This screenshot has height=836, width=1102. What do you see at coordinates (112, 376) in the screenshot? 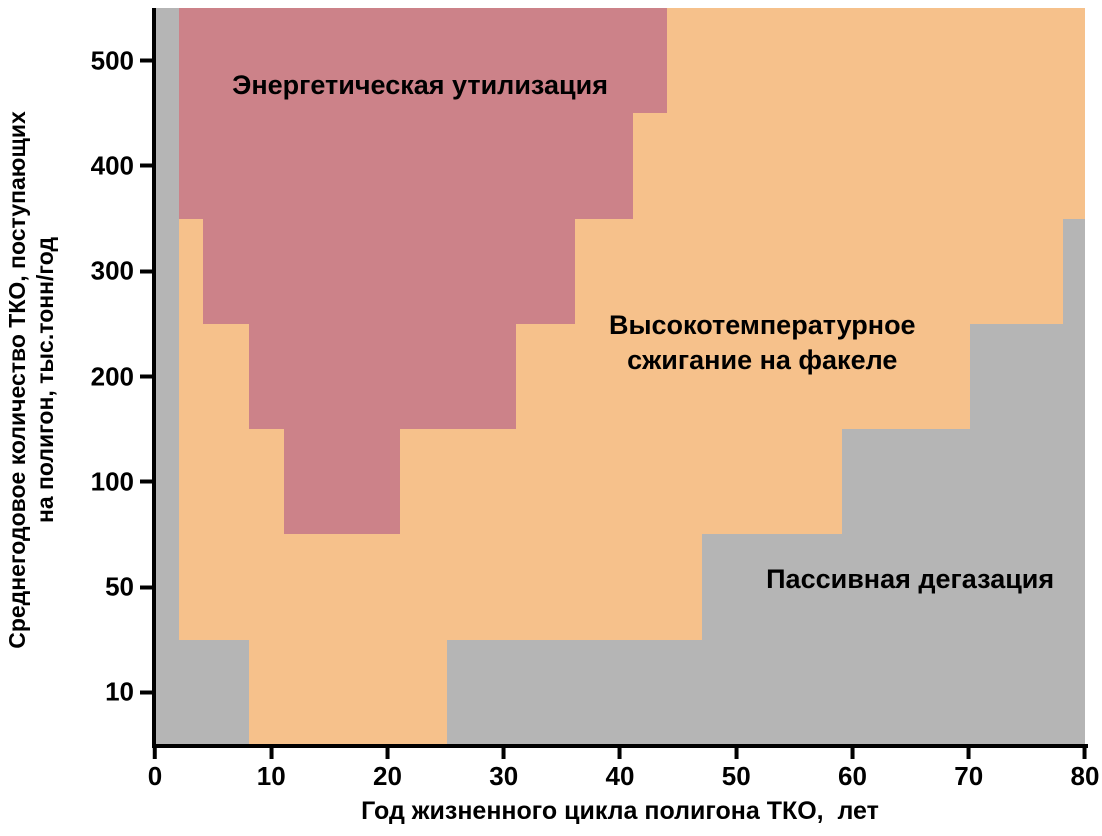
I see `y-tick-label: 200` at bounding box center [112, 376].